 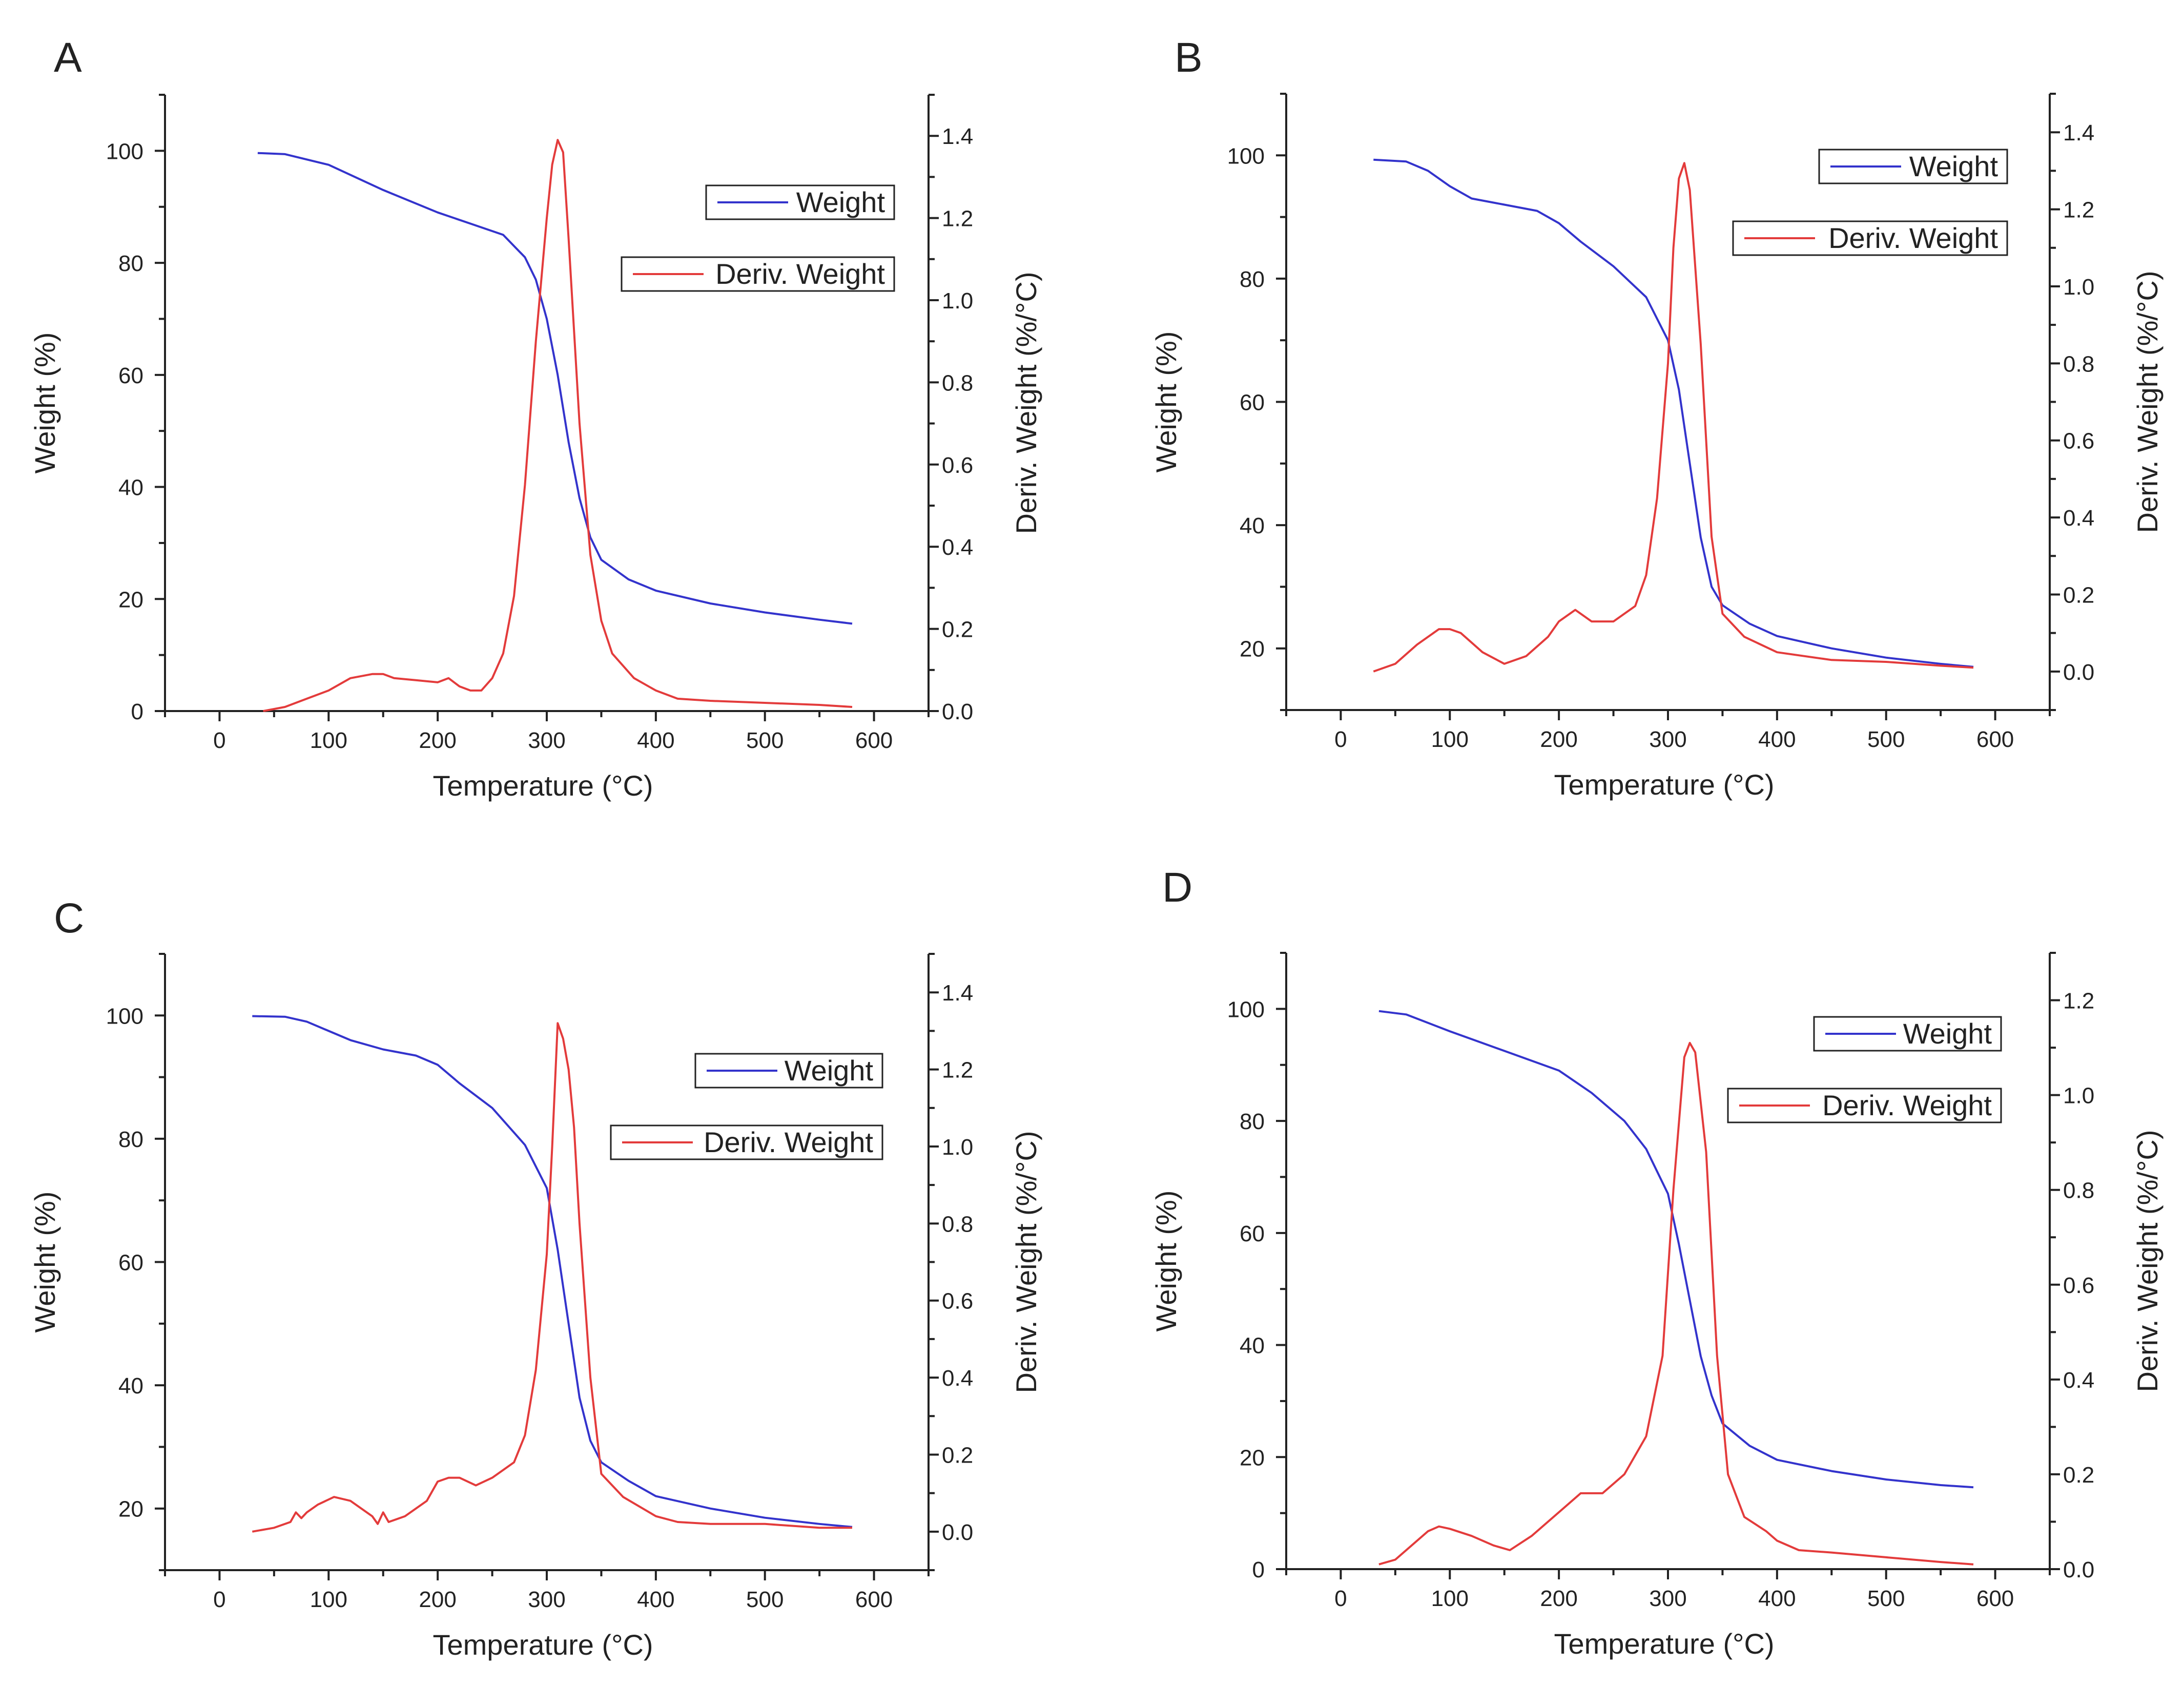 What do you see at coordinates (69, 918) in the screenshot?
I see `panel-letter: C` at bounding box center [69, 918].